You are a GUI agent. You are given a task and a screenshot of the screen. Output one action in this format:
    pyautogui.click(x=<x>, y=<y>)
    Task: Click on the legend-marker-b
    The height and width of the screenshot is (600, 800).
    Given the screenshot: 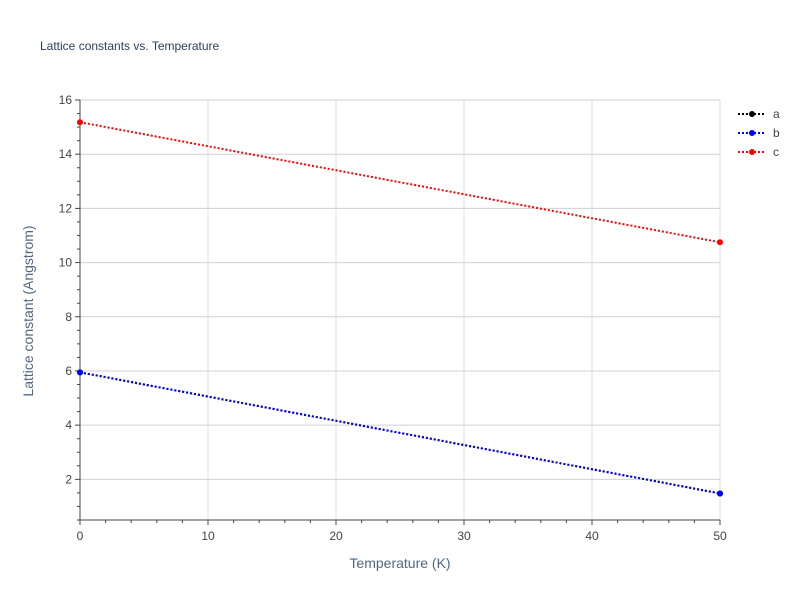 What is the action you would take?
    pyautogui.click(x=752, y=133)
    